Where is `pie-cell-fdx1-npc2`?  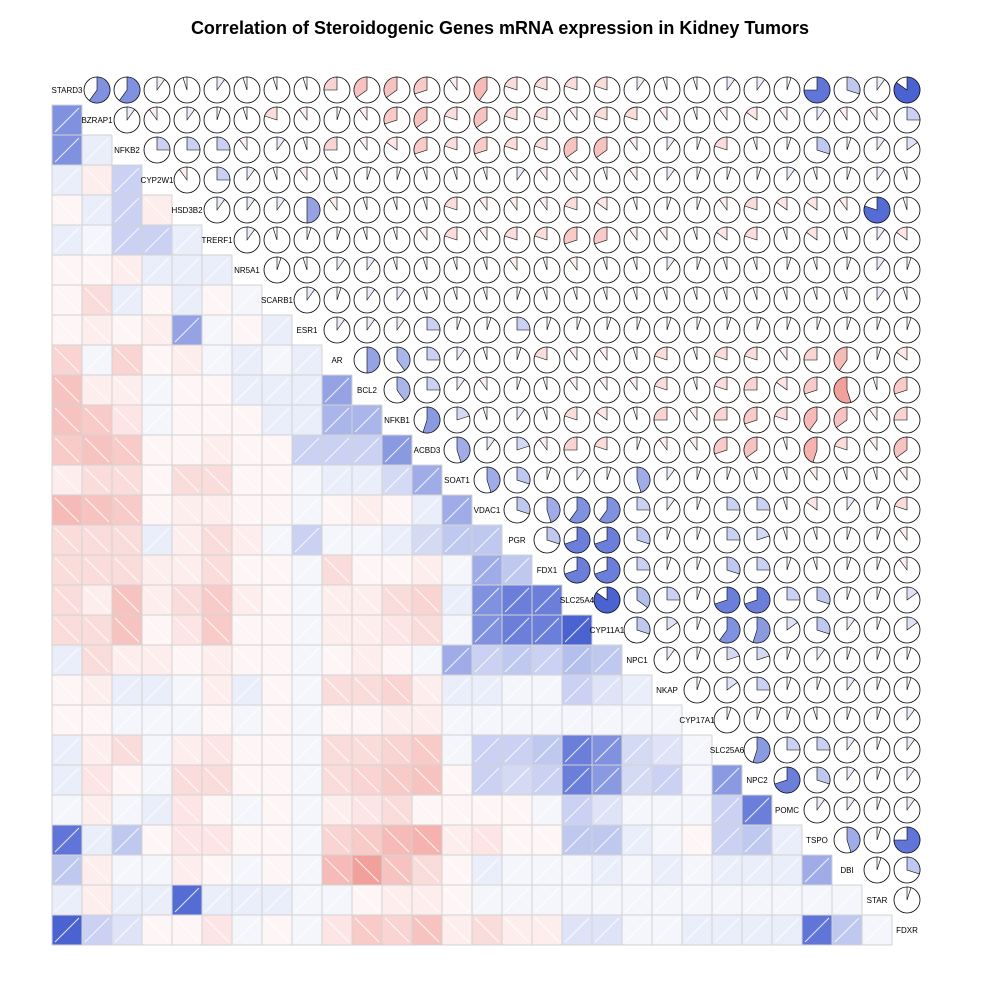
pie-cell-fdx1-npc2 is located at coordinates (757, 570).